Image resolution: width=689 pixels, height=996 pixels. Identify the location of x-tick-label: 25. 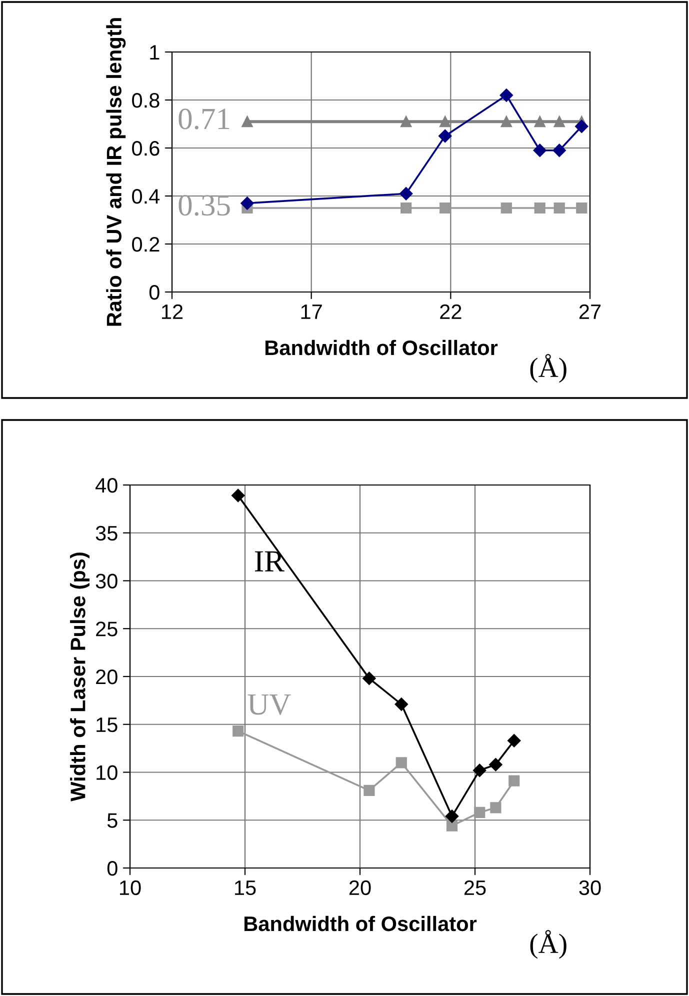
(475, 888).